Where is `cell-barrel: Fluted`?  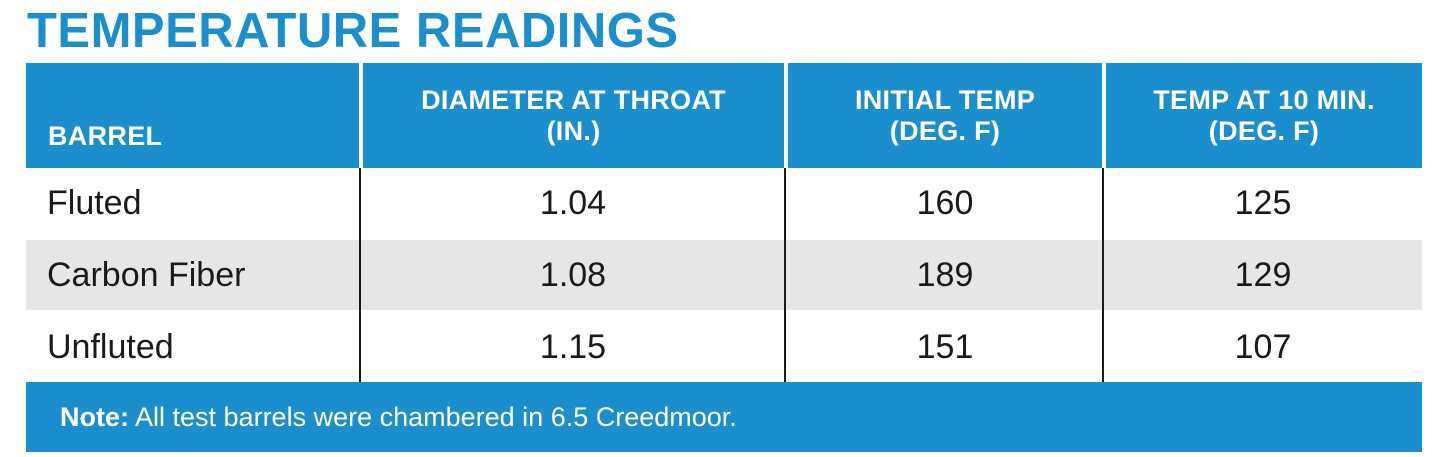
cell-barrel: Fluted is located at coordinates (94, 203).